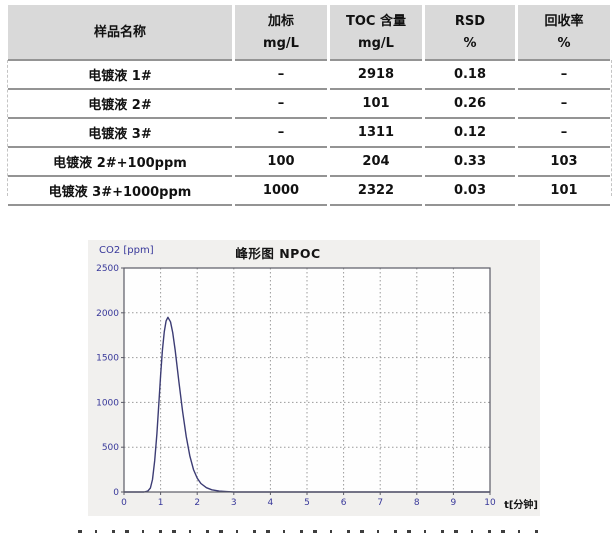 This screenshot has width=614, height=533. What do you see at coordinates (234, 503) in the screenshot?
I see `x-tick-label: 3` at bounding box center [234, 503].